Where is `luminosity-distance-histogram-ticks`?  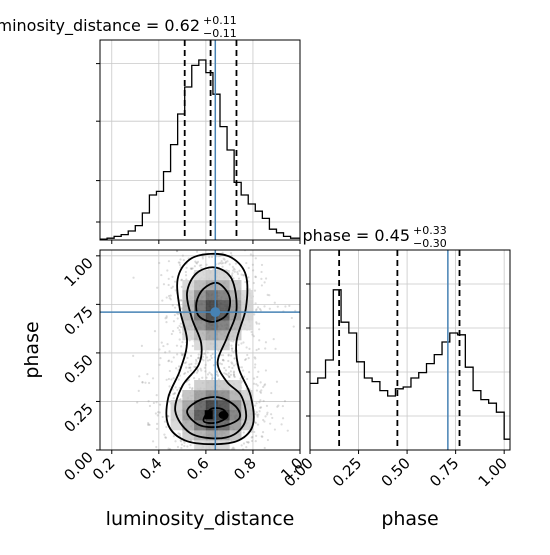 luminosity-distance-histogram-ticks is located at coordinates (198, 153).